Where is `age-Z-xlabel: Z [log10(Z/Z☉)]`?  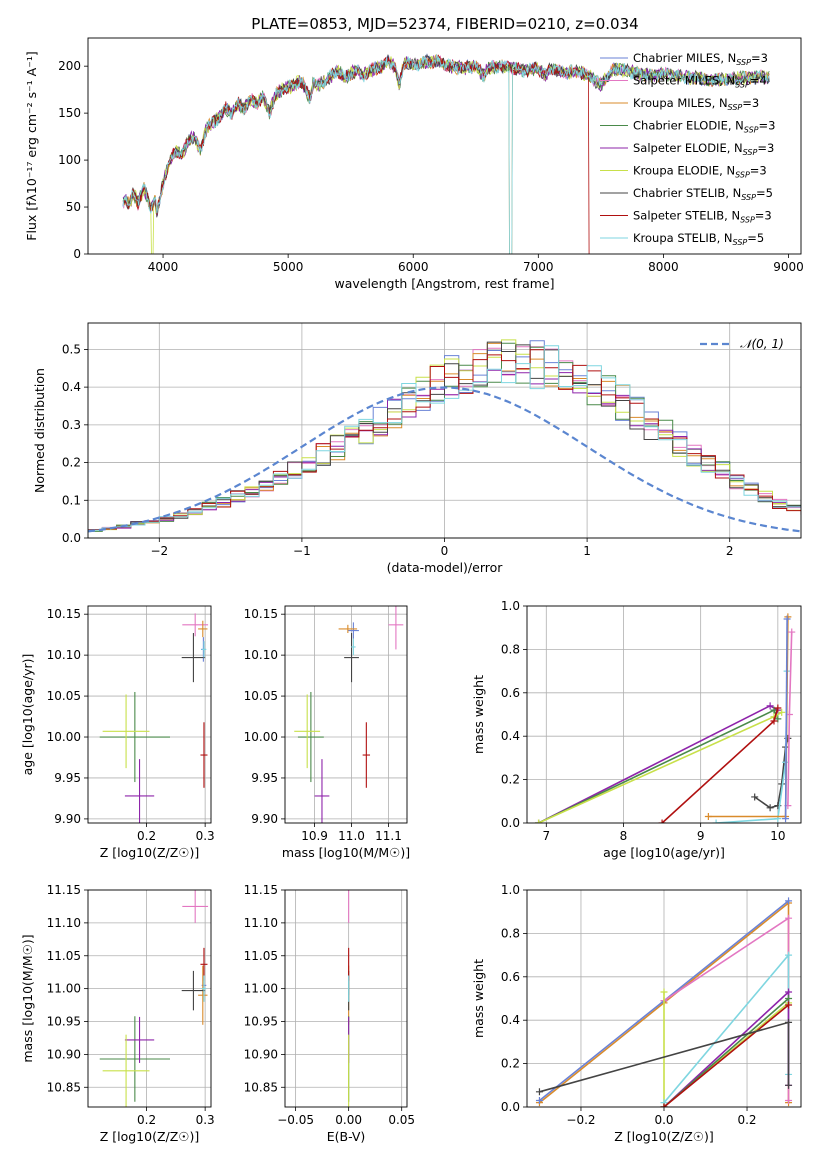
age-Z-xlabel: Z [log10(Z/Z☉)] is located at coordinates (150, 852).